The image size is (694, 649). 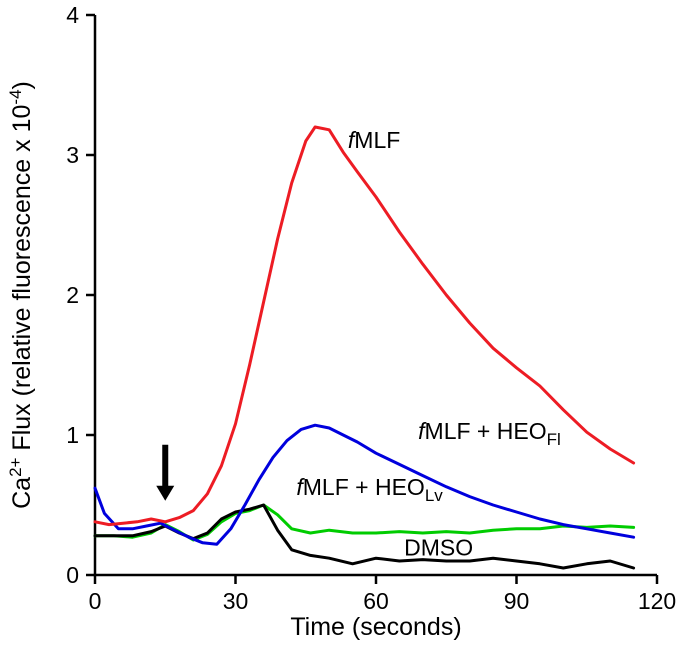 What do you see at coordinates (72, 435) in the screenshot?
I see `y-tick-label: 1` at bounding box center [72, 435].